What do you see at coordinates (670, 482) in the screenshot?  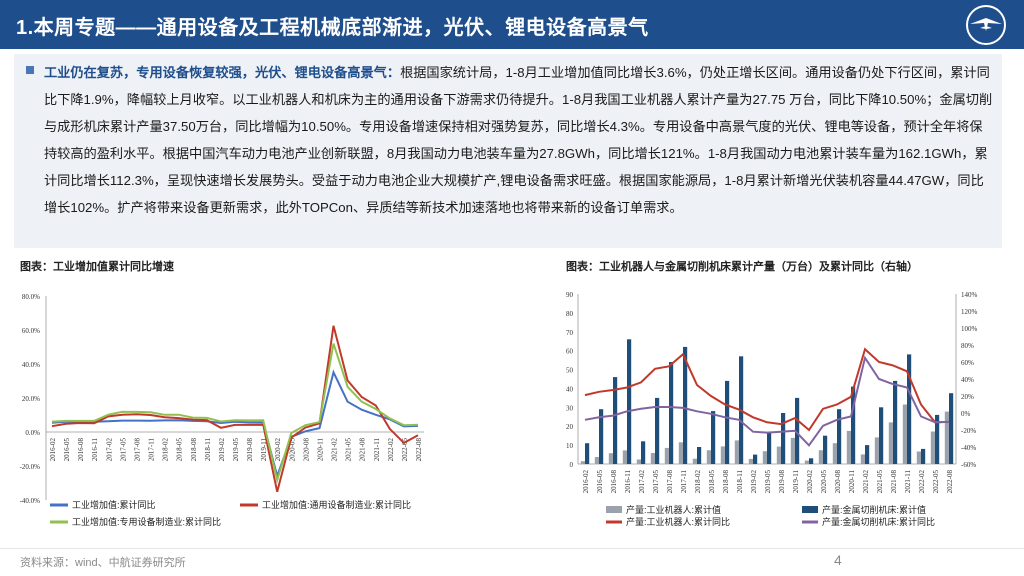 I see `x-tick-label: 2017-08` at bounding box center [670, 482].